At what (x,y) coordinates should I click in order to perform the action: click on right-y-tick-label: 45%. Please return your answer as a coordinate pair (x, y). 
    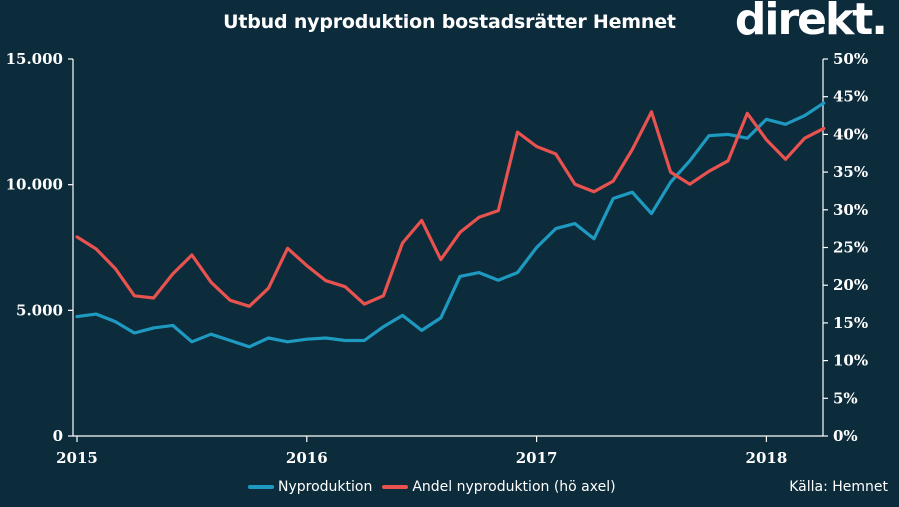
    Looking at the image, I should click on (850, 97).